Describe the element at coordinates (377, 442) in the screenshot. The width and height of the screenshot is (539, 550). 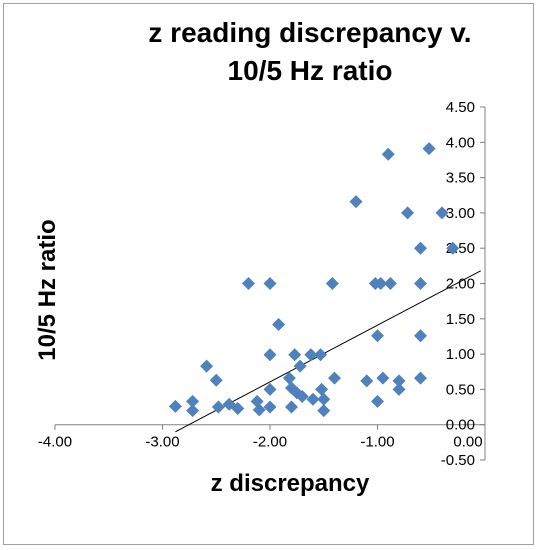
I see `x-tick-label: -1.00` at that location.